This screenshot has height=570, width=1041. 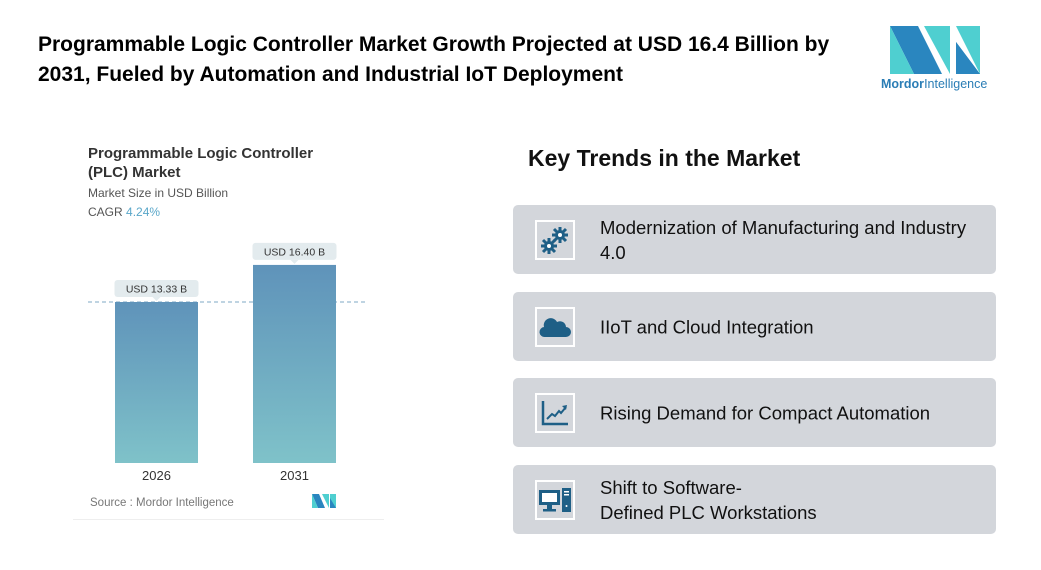 I want to click on cagr-value: 4.24%, so click(x=143, y=212).